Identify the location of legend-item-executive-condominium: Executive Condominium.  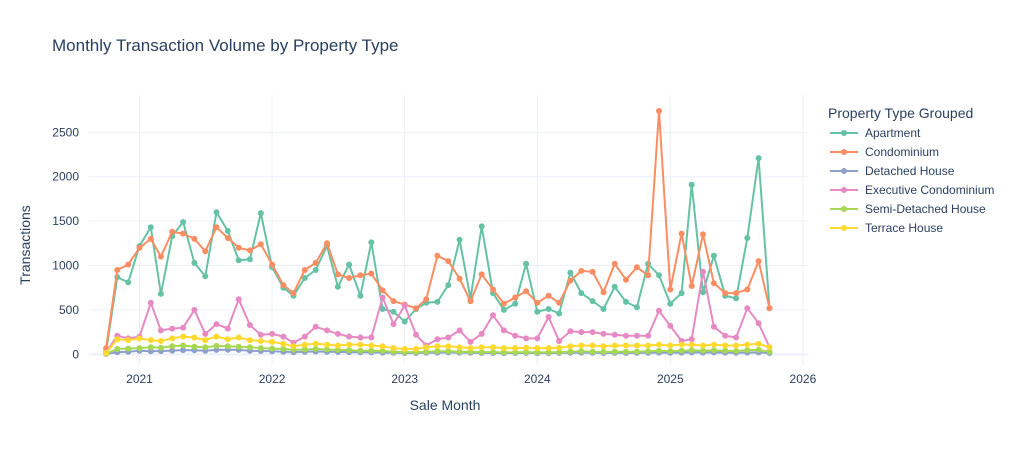
(912, 190).